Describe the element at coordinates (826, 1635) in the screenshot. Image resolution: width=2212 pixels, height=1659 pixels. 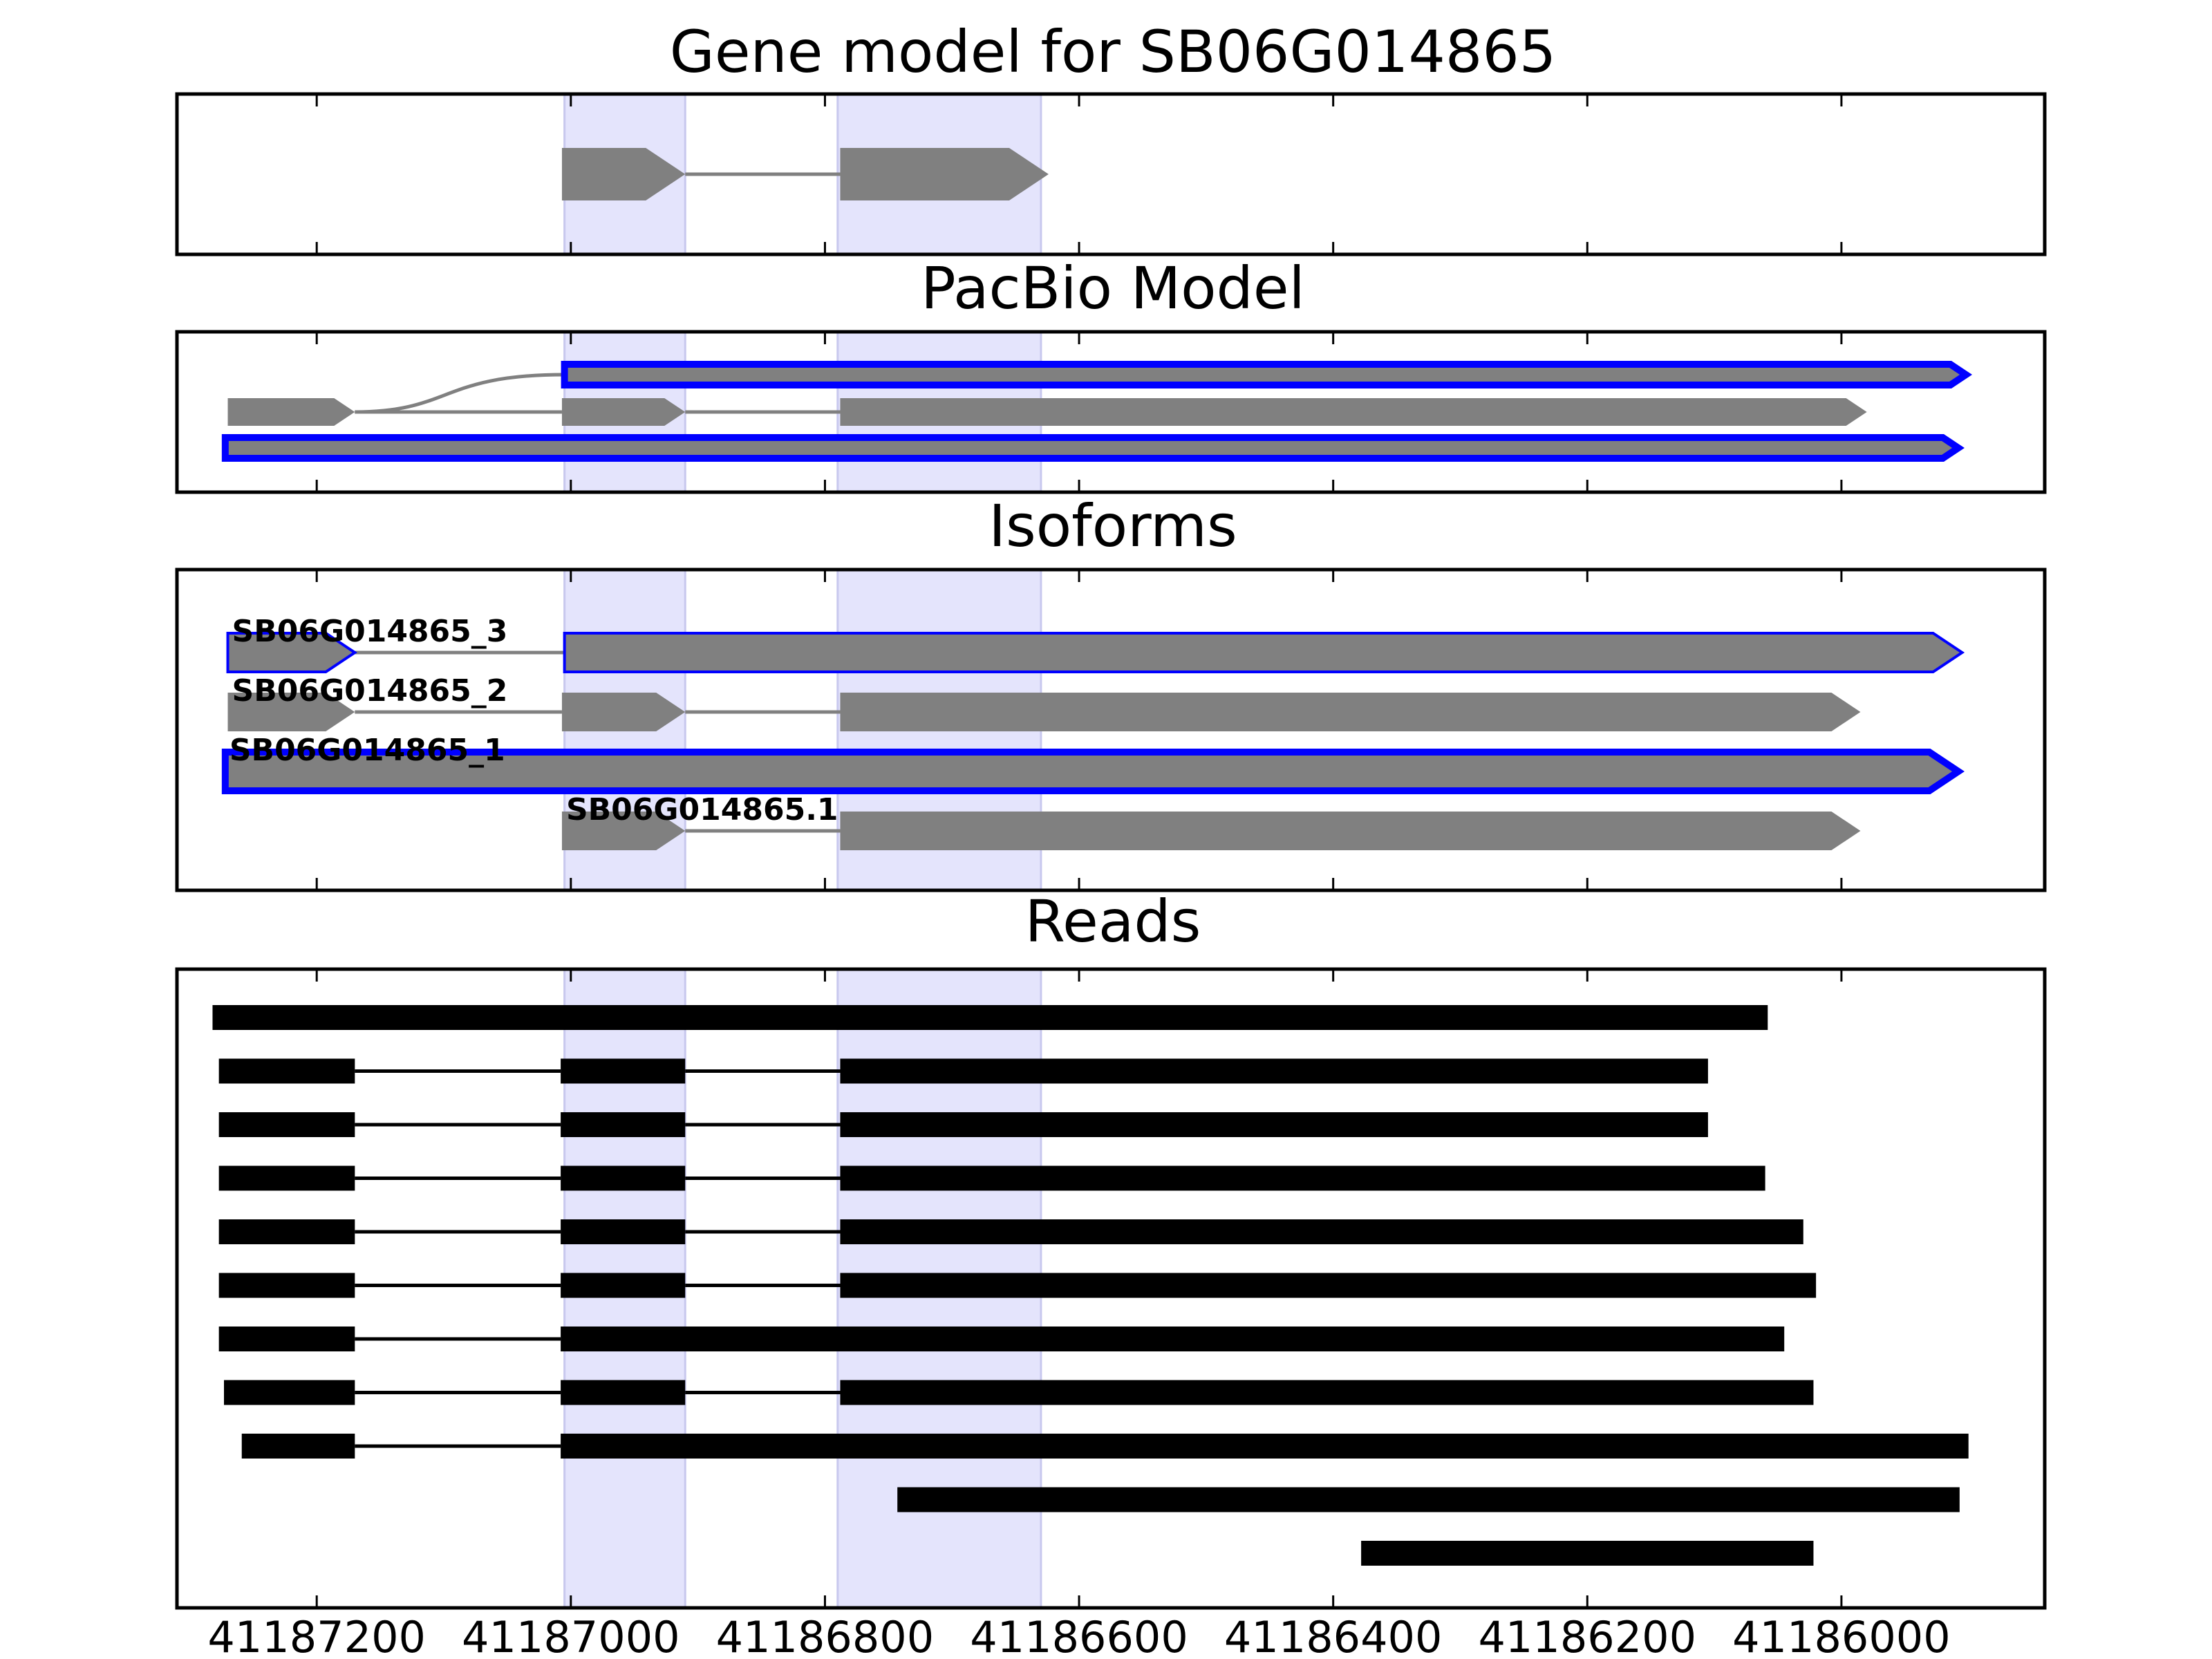
I see `tick-label: 41186800` at that location.